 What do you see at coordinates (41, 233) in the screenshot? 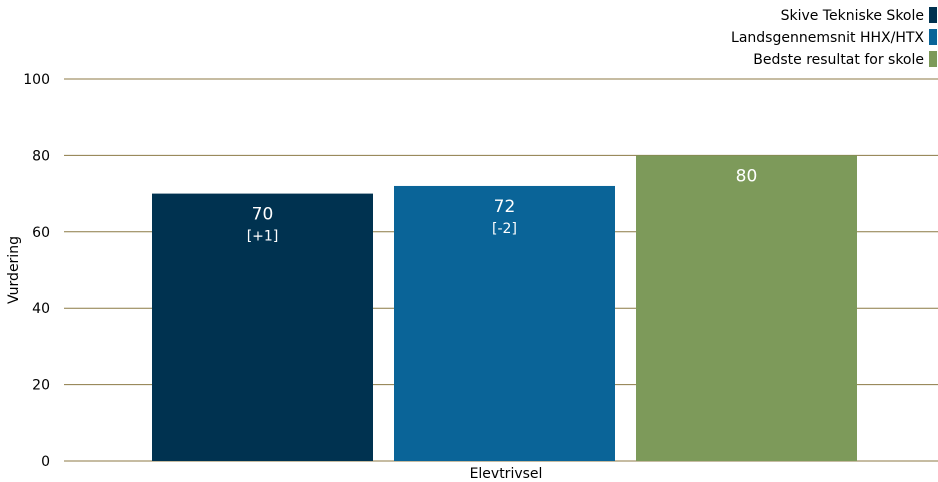
I see `y-tick-label: 60` at bounding box center [41, 233].